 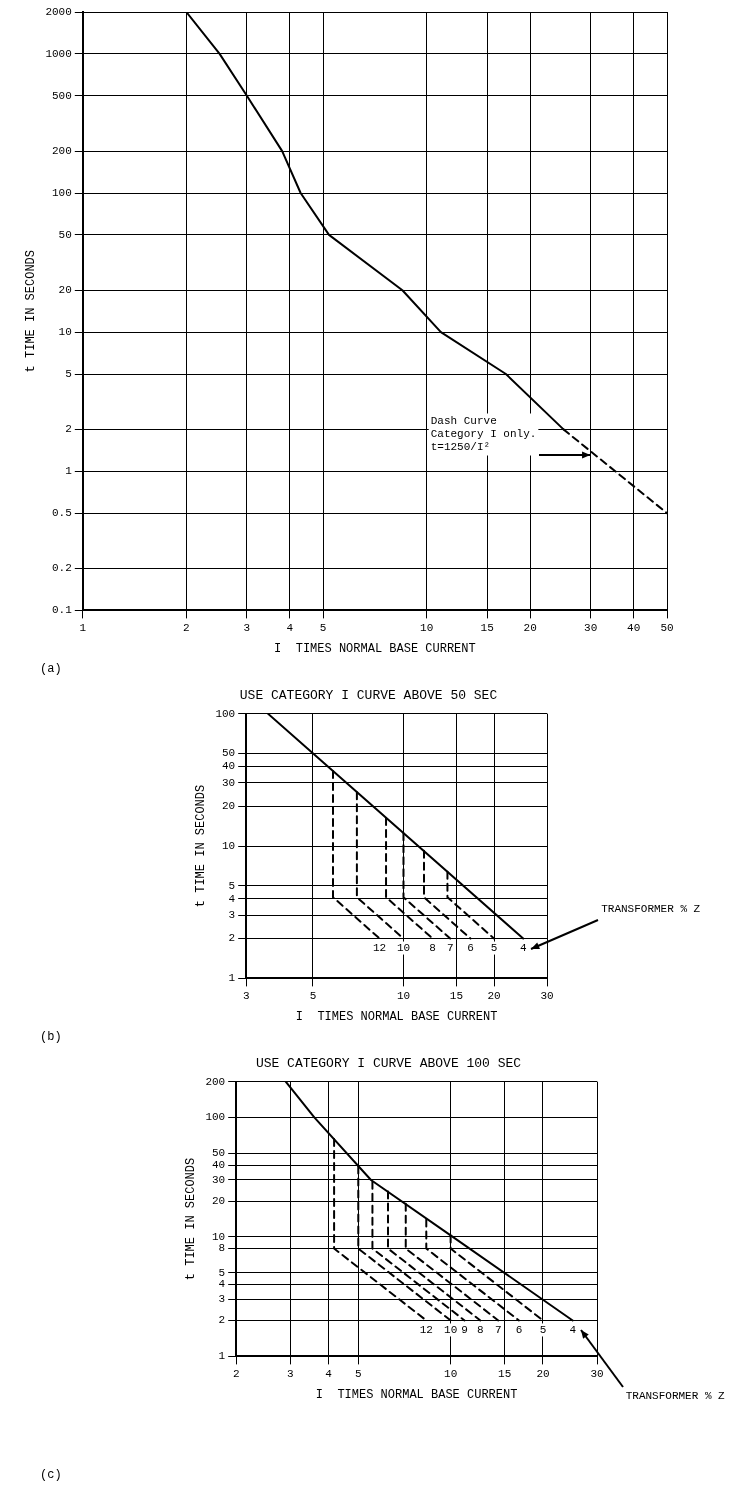 I want to click on y-tick-label: 1000, so click(x=58, y=53).